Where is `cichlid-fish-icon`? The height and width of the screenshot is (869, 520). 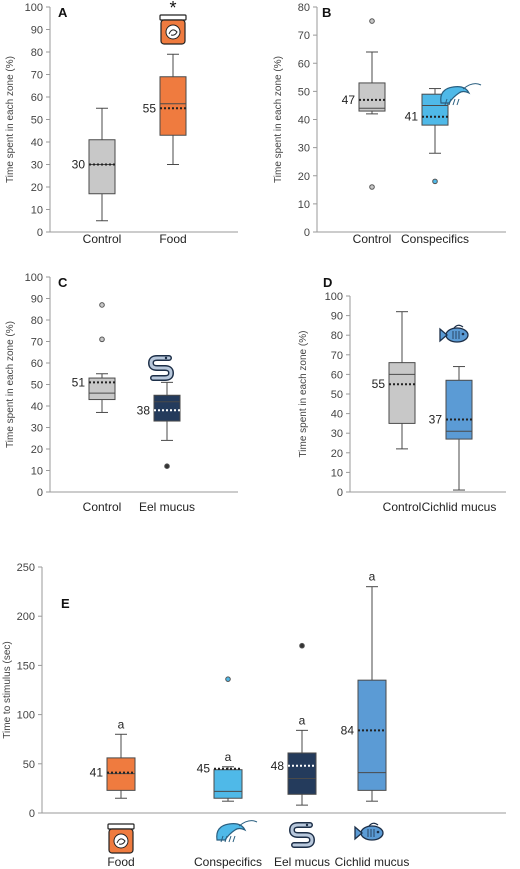 cichlid-fish-icon is located at coordinates (369, 831).